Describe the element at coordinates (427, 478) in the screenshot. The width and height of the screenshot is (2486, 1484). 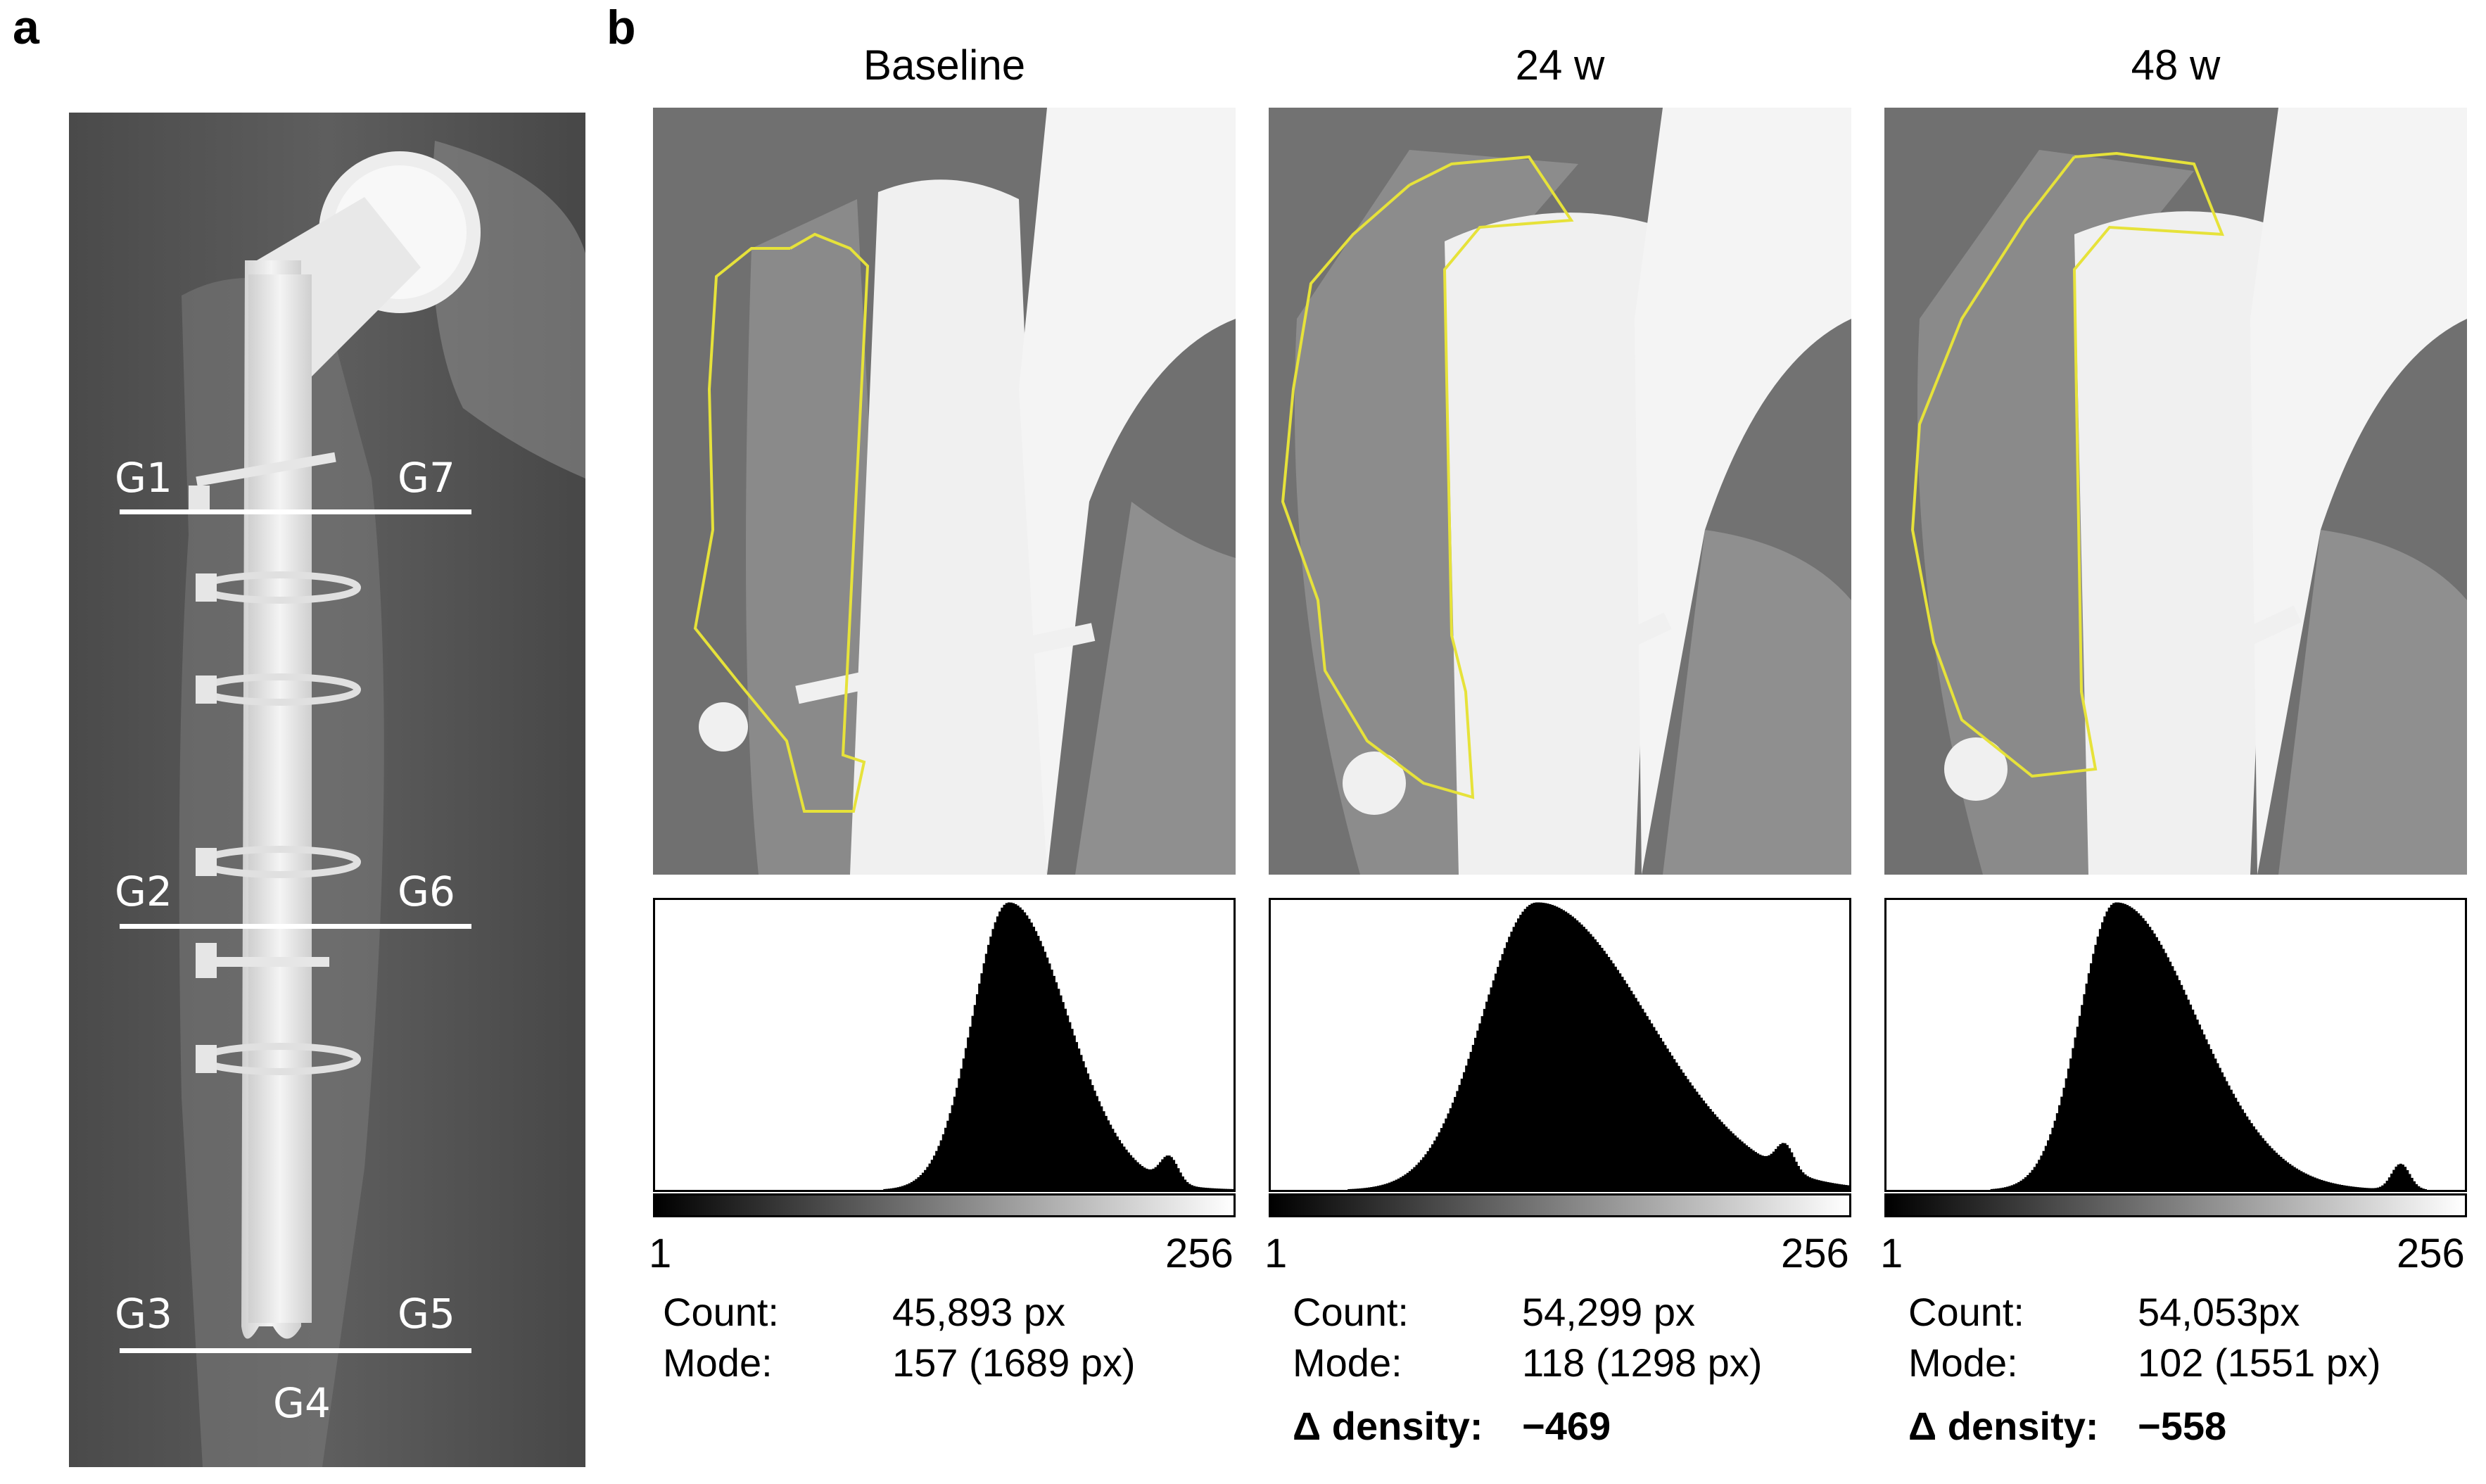
I see `zone-label-g7: G7` at that location.